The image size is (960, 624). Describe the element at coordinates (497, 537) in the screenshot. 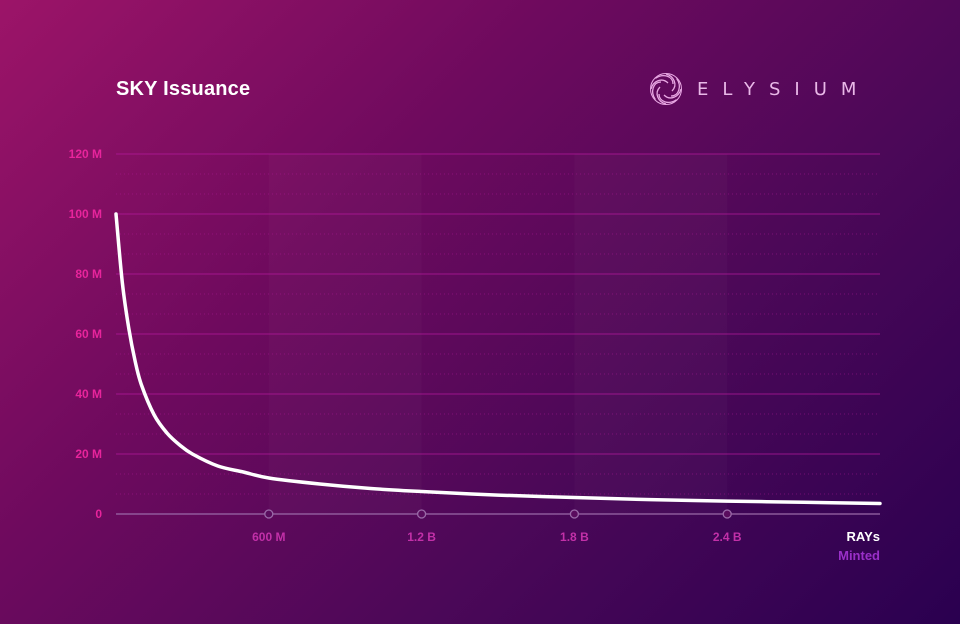

I see `x-axis-ticks: 600 M 1.2 B 1.8 B 2.4 B` at that location.